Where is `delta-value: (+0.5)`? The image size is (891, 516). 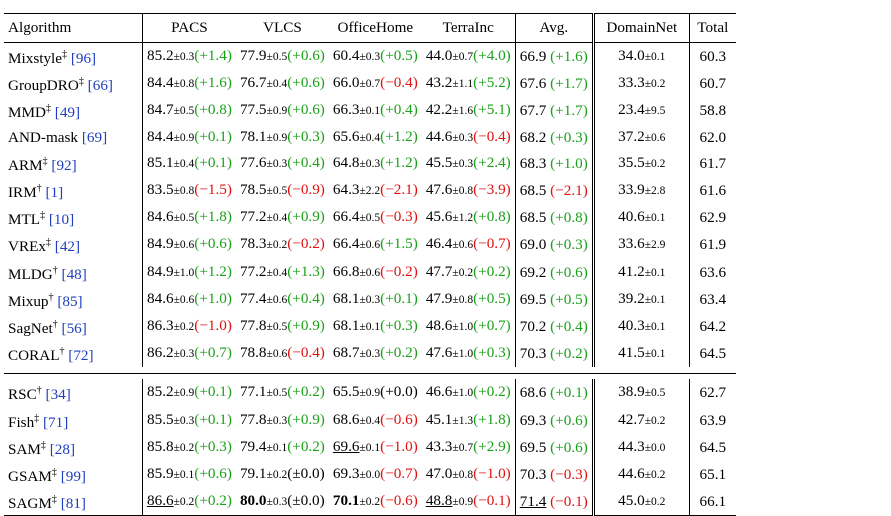
delta-value: (+0.5) is located at coordinates (492, 298).